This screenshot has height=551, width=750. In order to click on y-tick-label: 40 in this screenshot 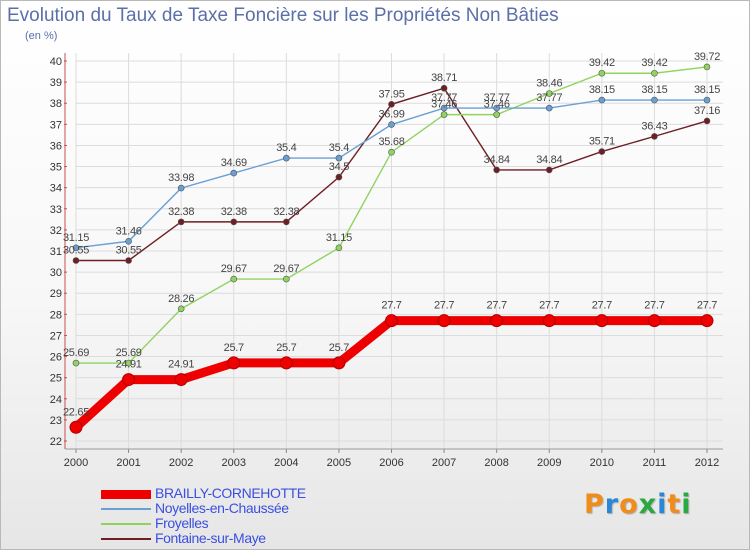, I will do `click(56, 62)`.